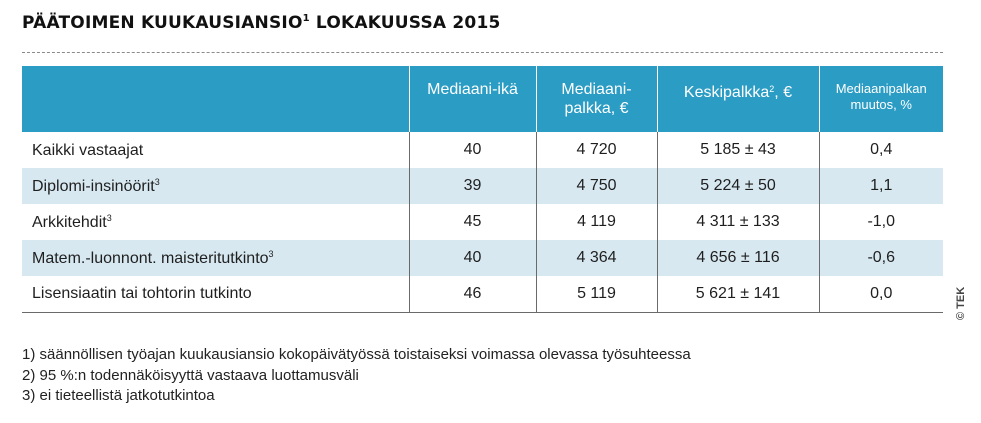 The height and width of the screenshot is (423, 981). I want to click on header-mean-salary: Keskipalkka2, €, so click(737, 99).